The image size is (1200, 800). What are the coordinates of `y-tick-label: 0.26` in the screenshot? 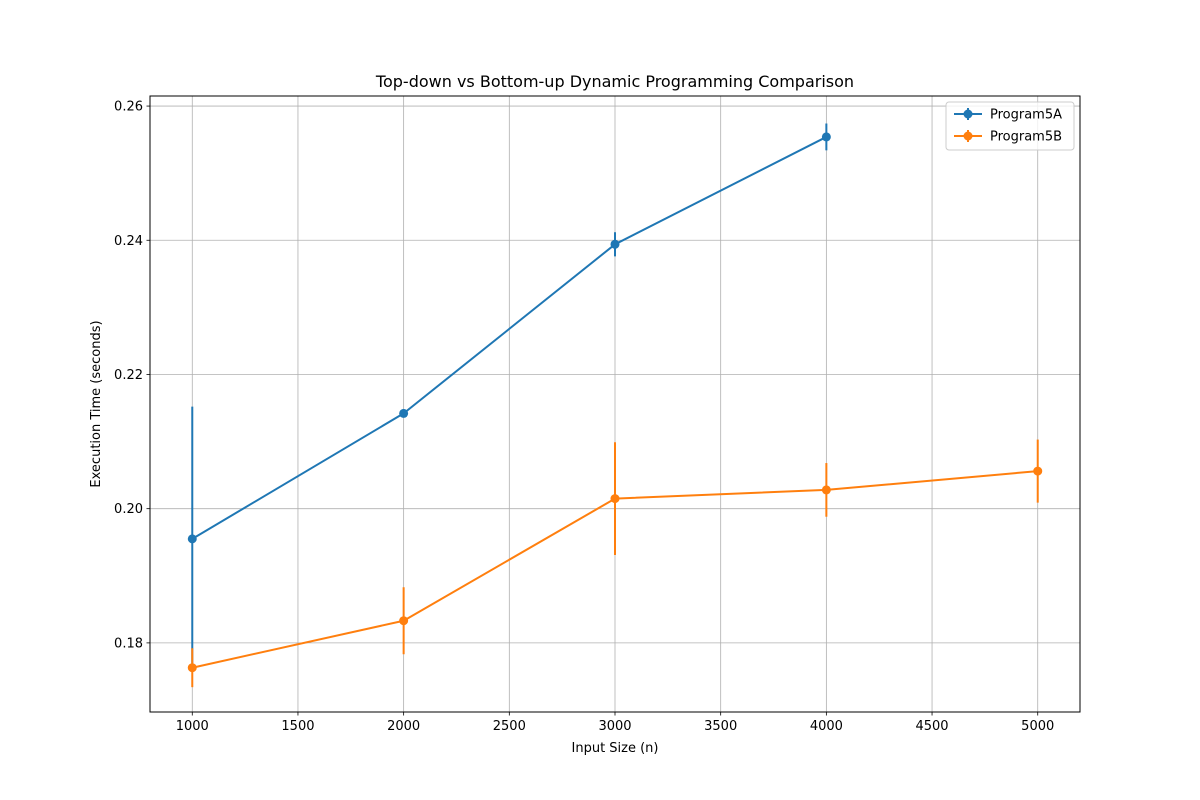 It's located at (128, 107).